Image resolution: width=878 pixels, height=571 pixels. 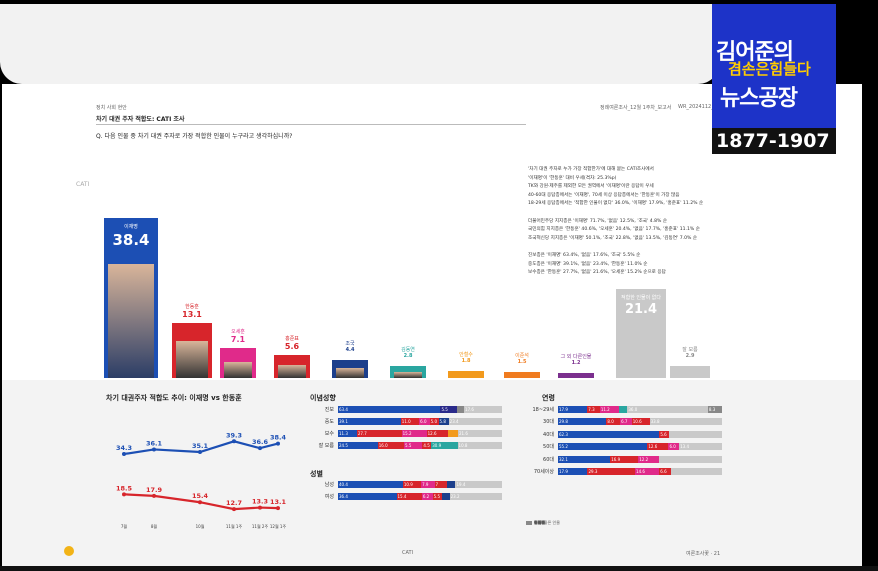 What do you see at coordinates (408, 350) in the screenshot?
I see `candidate-name: 김동연` at bounding box center [408, 350].